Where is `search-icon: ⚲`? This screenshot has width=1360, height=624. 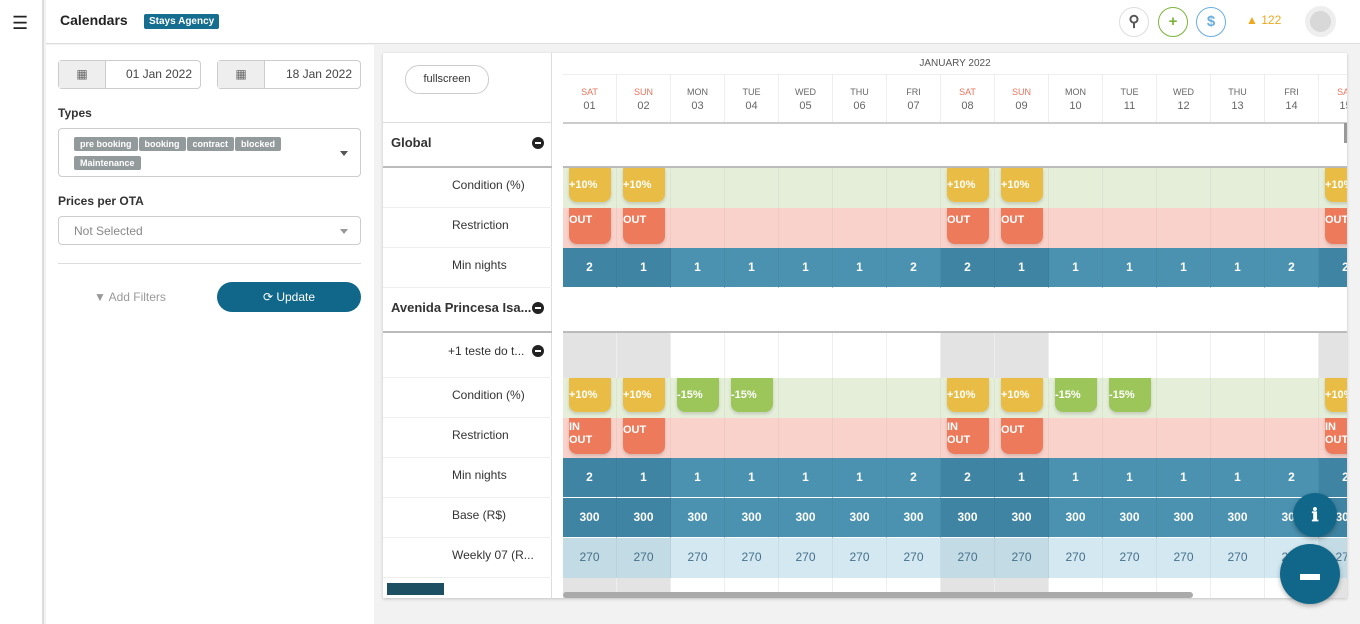 search-icon: ⚲ is located at coordinates (1134, 22).